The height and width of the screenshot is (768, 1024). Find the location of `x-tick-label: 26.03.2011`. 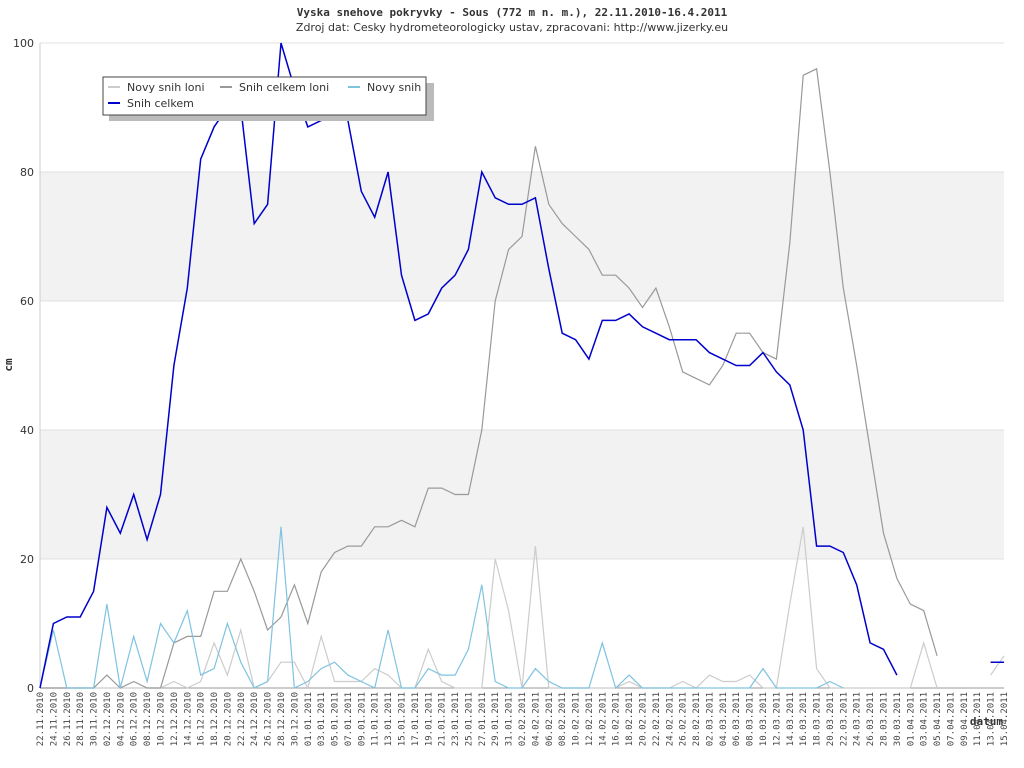

x-tick-label: 26.03.2011 is located at coordinates (871, 719).